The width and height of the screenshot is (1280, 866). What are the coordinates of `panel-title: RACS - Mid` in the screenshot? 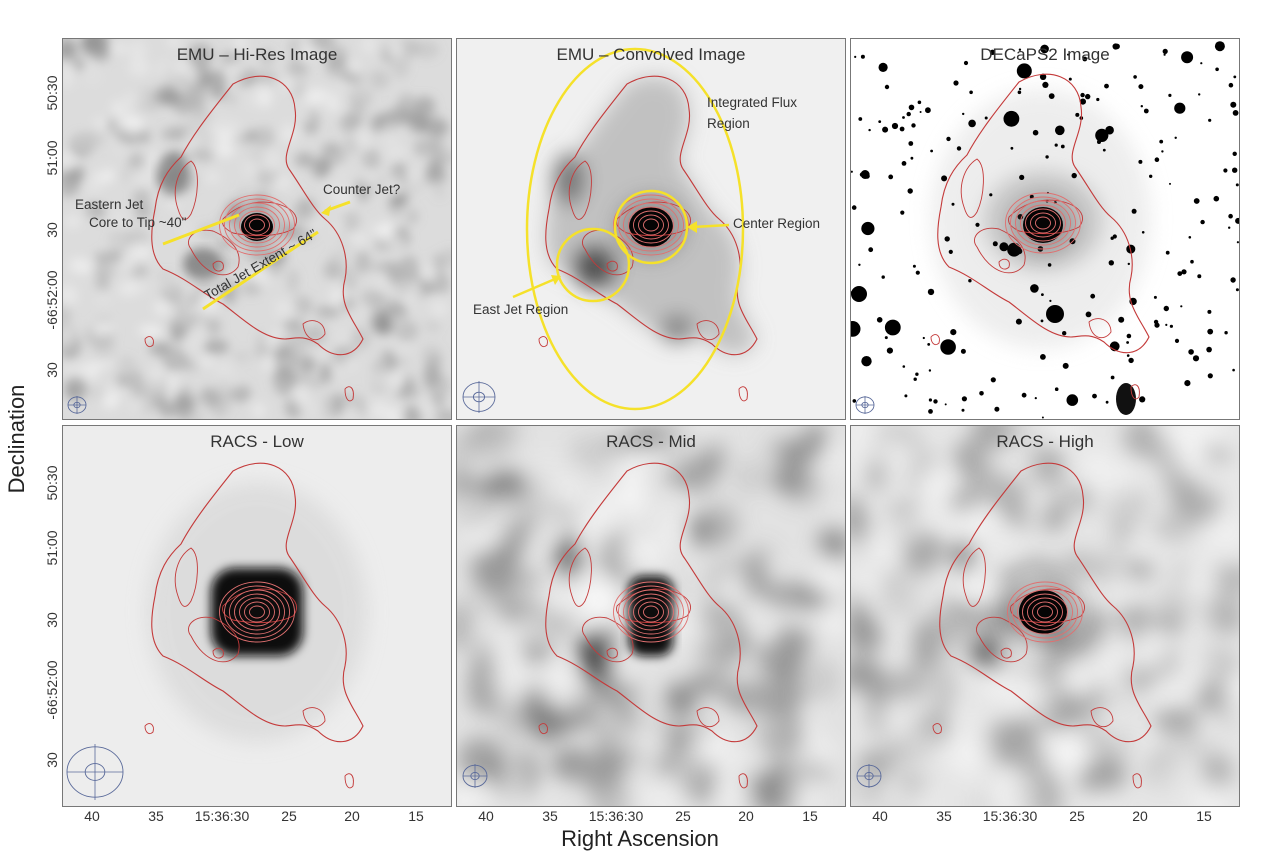 It's located at (651, 441).